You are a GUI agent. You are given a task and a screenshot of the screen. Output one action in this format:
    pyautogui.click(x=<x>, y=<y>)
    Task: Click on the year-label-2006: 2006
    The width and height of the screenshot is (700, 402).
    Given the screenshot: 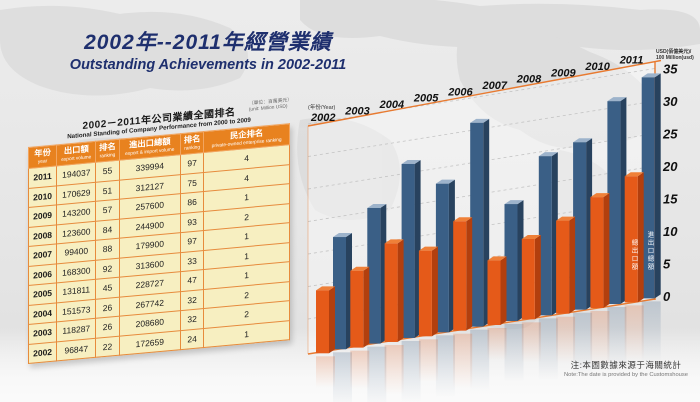 What is the action you would take?
    pyautogui.click(x=460, y=92)
    